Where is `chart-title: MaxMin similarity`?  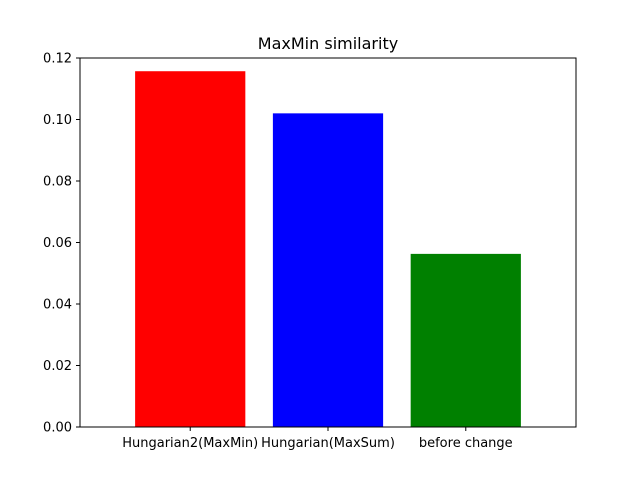
chart-title: MaxMin similarity is located at coordinates (328, 43).